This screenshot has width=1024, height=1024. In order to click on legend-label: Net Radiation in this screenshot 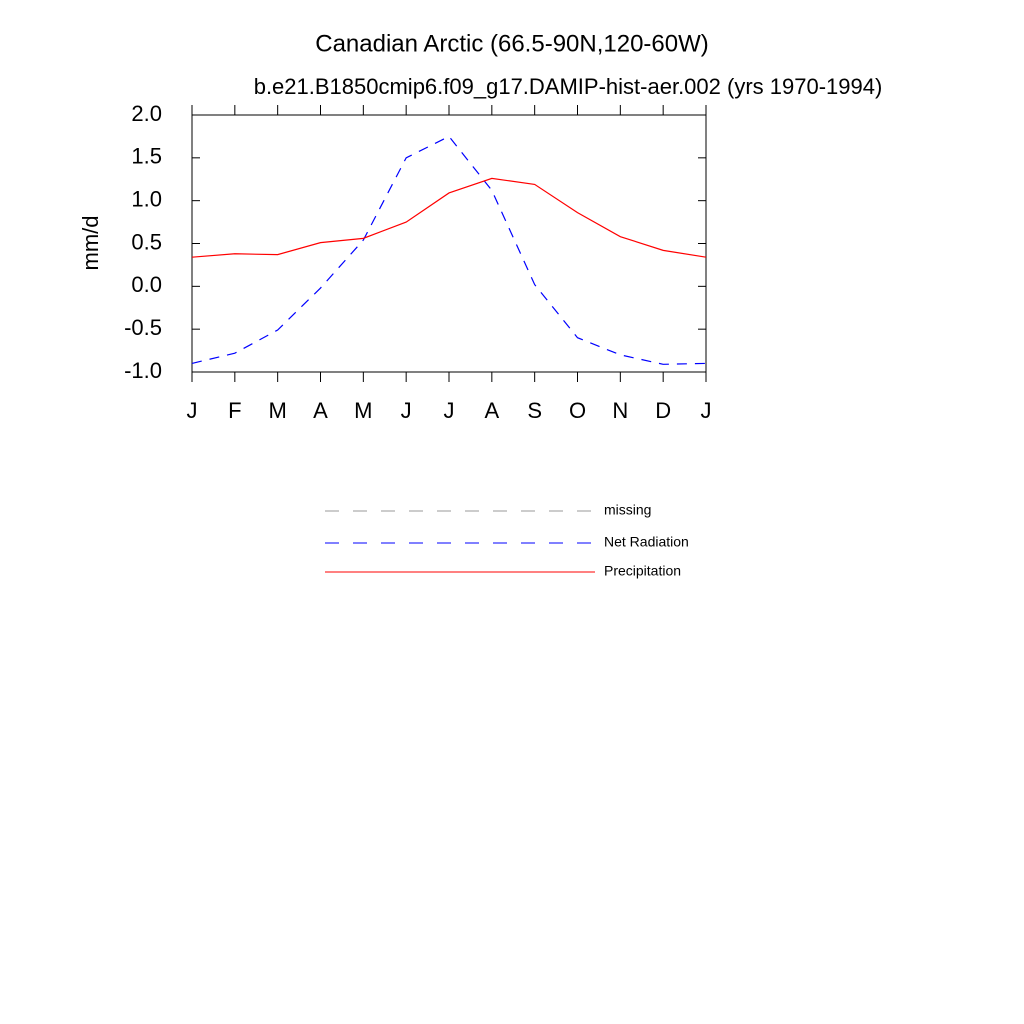, I will do `click(646, 542)`.